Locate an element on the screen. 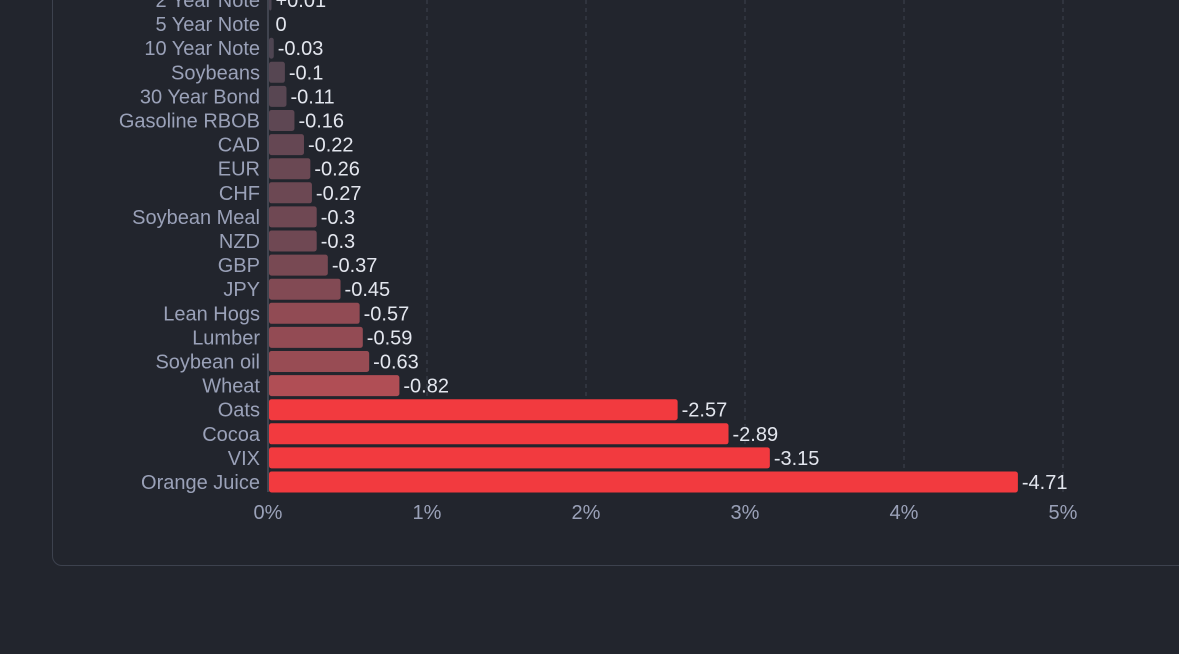 The width and height of the screenshot is (1179, 654). value-label: -0.16 is located at coordinates (321, 122).